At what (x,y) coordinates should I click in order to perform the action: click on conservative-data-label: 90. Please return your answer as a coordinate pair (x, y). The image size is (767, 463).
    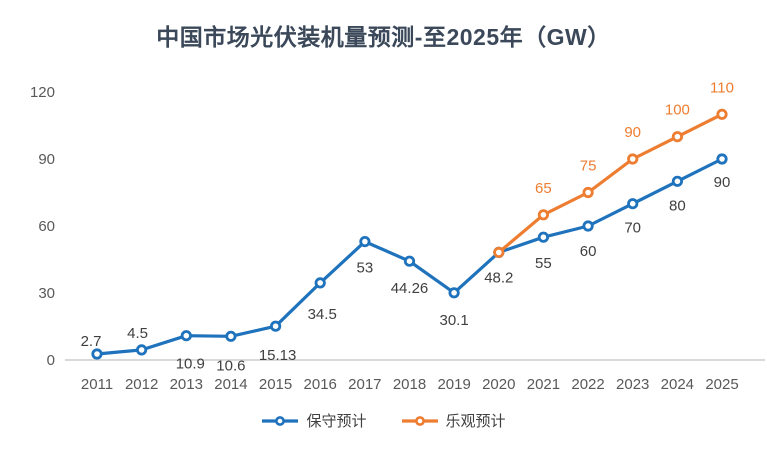
    Looking at the image, I should click on (722, 182).